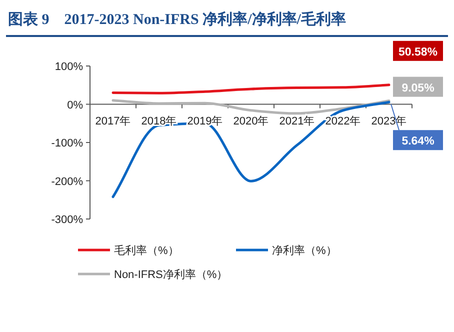  What do you see at coordinates (177, 19) in the screenshot?
I see `chart-title: 图表 9 2017-2023 Non-IFRS 净利率/净利率/毛利率` at bounding box center [177, 19].